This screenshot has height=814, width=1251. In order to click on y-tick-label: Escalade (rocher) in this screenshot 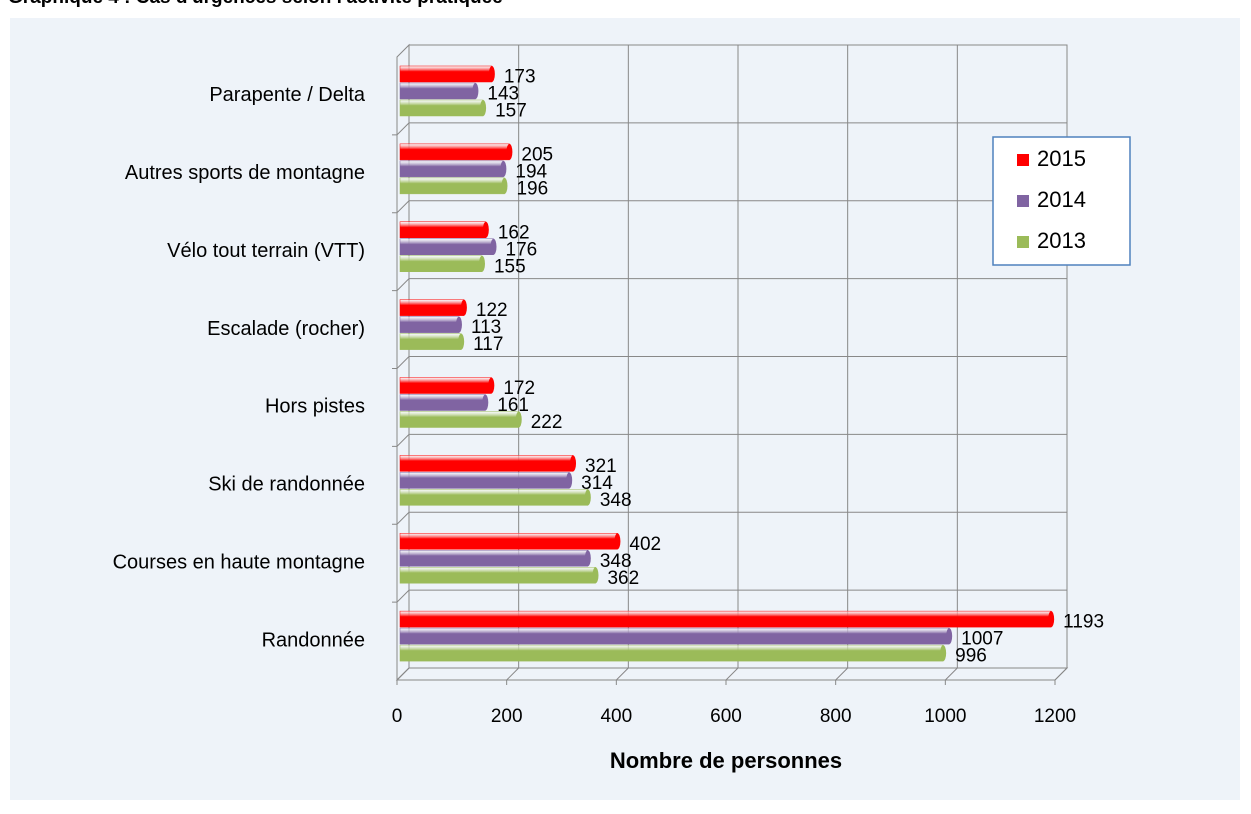, I will do `click(286, 329)`.